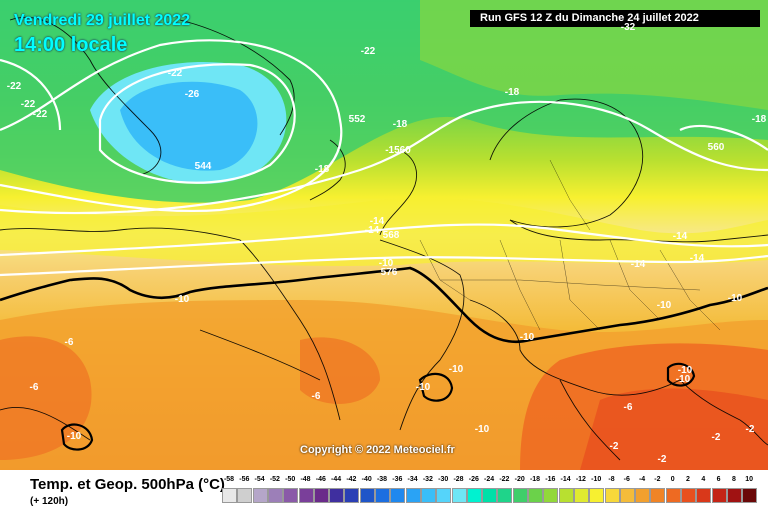  What do you see at coordinates (718, 479) in the screenshot?
I see `scale-label: 6` at bounding box center [718, 479].